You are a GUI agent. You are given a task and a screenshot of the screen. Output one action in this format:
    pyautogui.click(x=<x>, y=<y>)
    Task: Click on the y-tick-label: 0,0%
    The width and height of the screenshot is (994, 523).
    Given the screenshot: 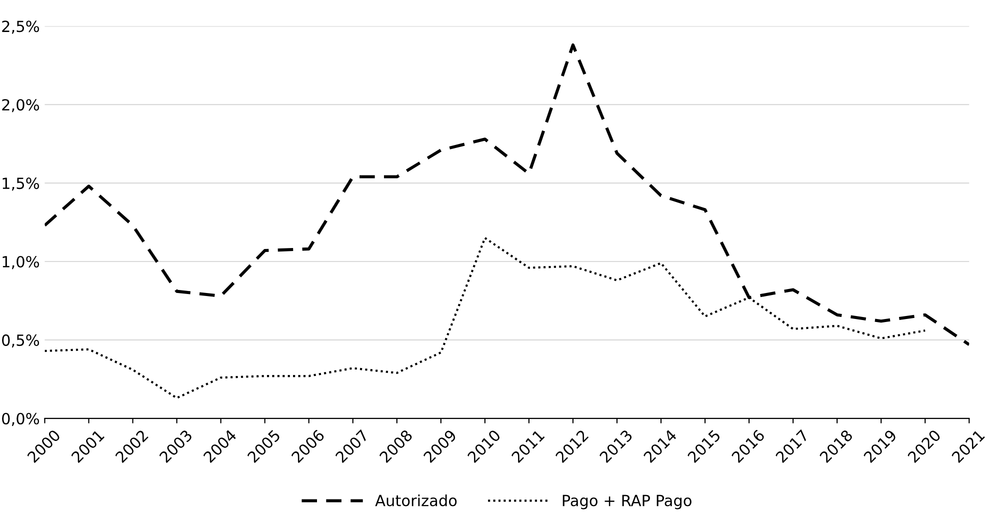 What is the action you would take?
    pyautogui.click(x=21, y=419)
    